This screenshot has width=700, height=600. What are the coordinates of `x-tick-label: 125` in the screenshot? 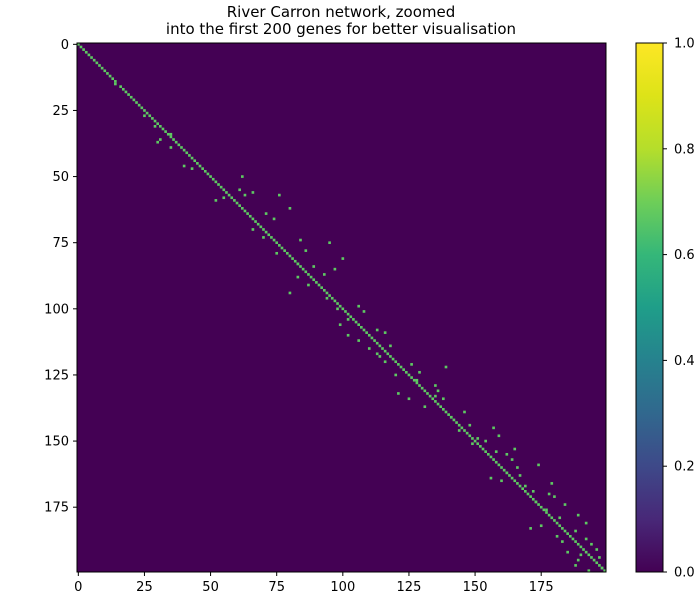 It's located at (409, 587).